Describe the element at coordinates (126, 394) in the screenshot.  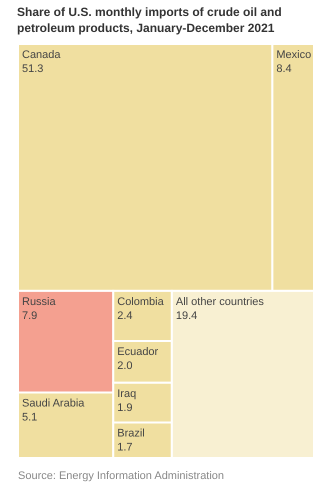
I see `category-label: Iraq` at that location.